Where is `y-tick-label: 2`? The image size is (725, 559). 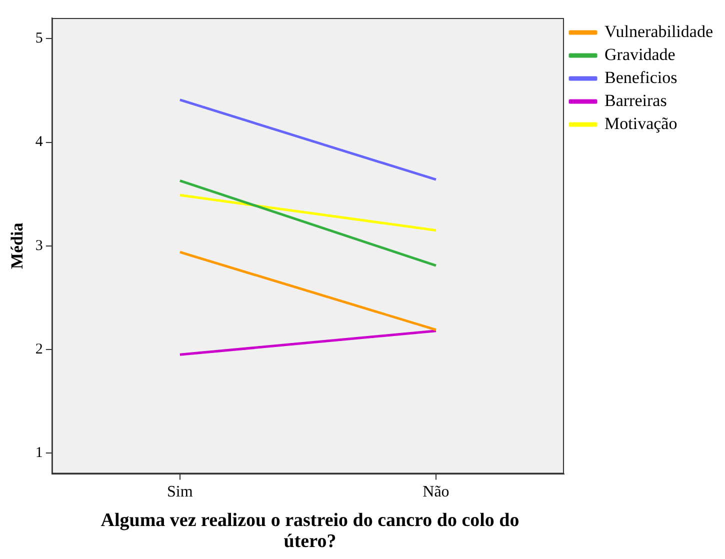
y-tick-label: 2 is located at coordinates (39, 349).